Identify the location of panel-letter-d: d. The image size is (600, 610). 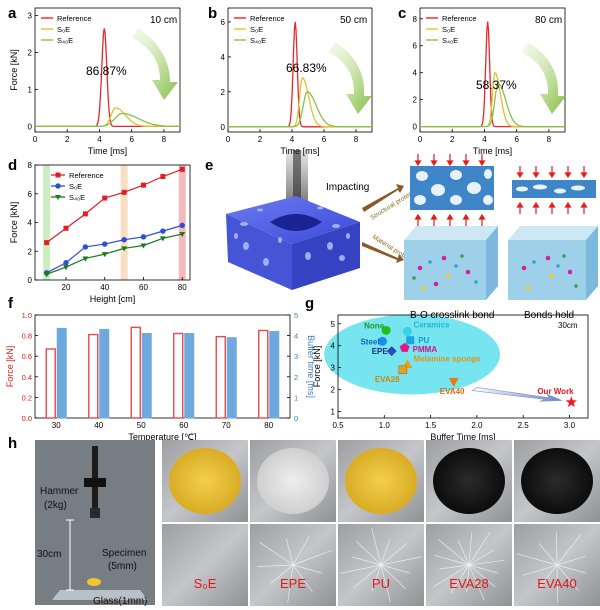
(12, 165).